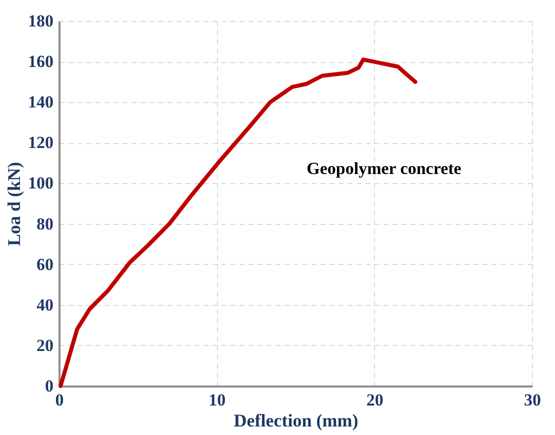 The image size is (555, 435). I want to click on x-axis-title: Deflection (mm), so click(296, 420).